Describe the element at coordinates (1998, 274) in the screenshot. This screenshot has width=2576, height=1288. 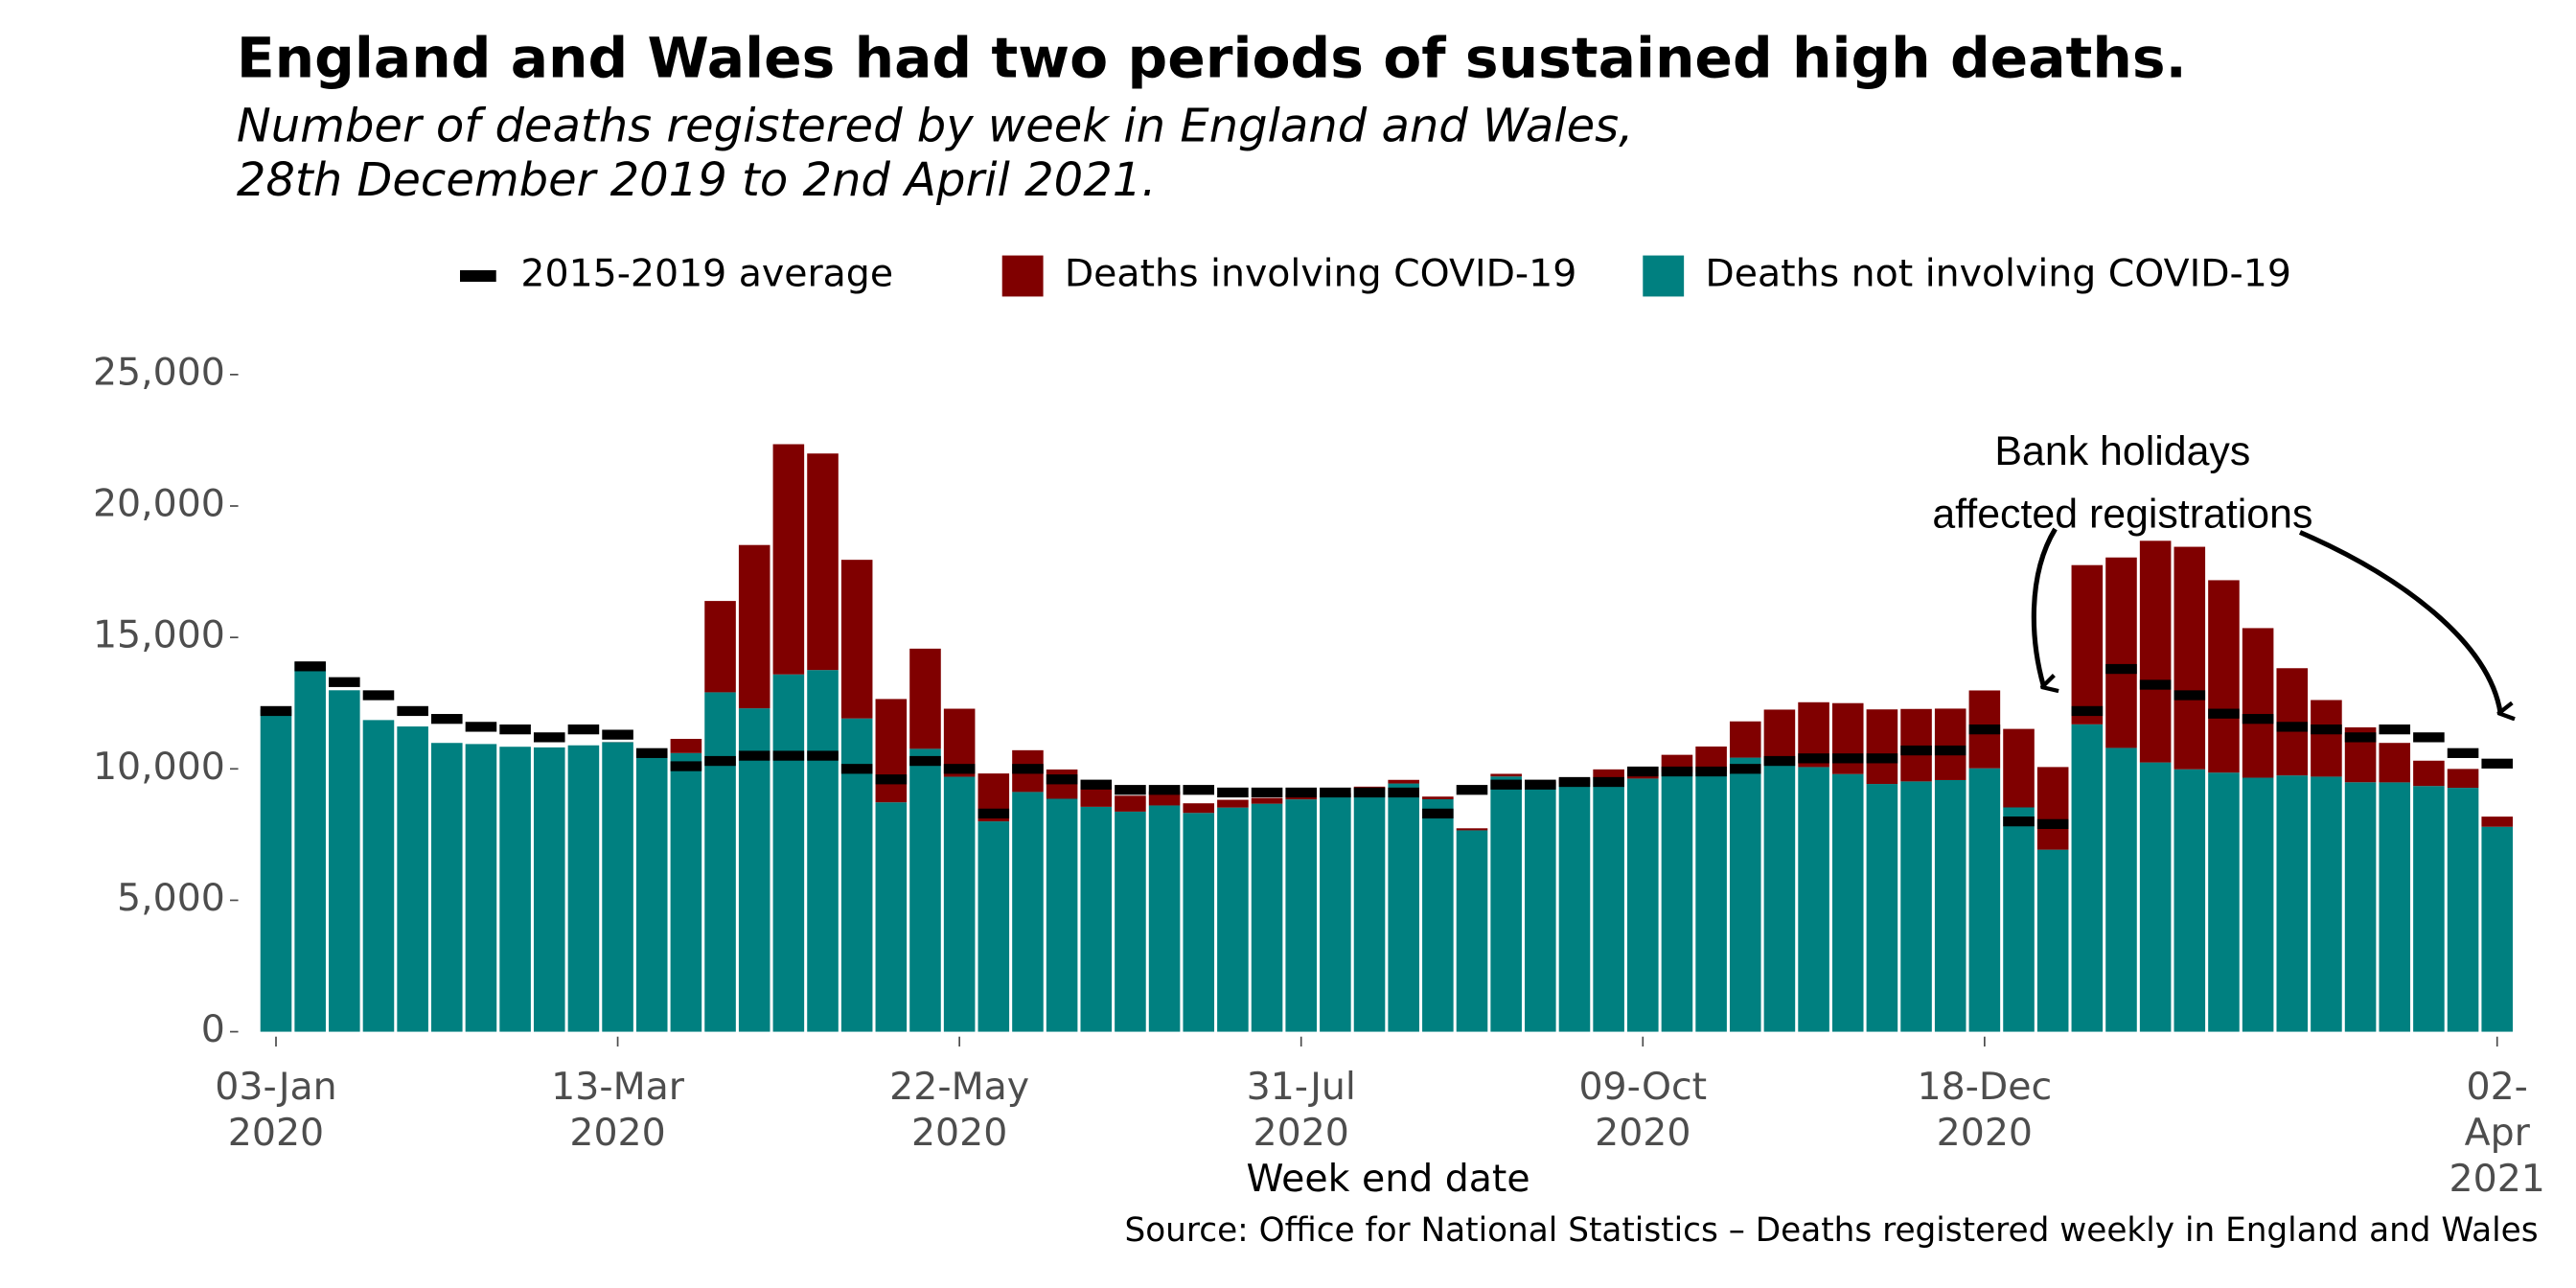
I see `legend-label: Deaths not involving COVID-19` at that location.